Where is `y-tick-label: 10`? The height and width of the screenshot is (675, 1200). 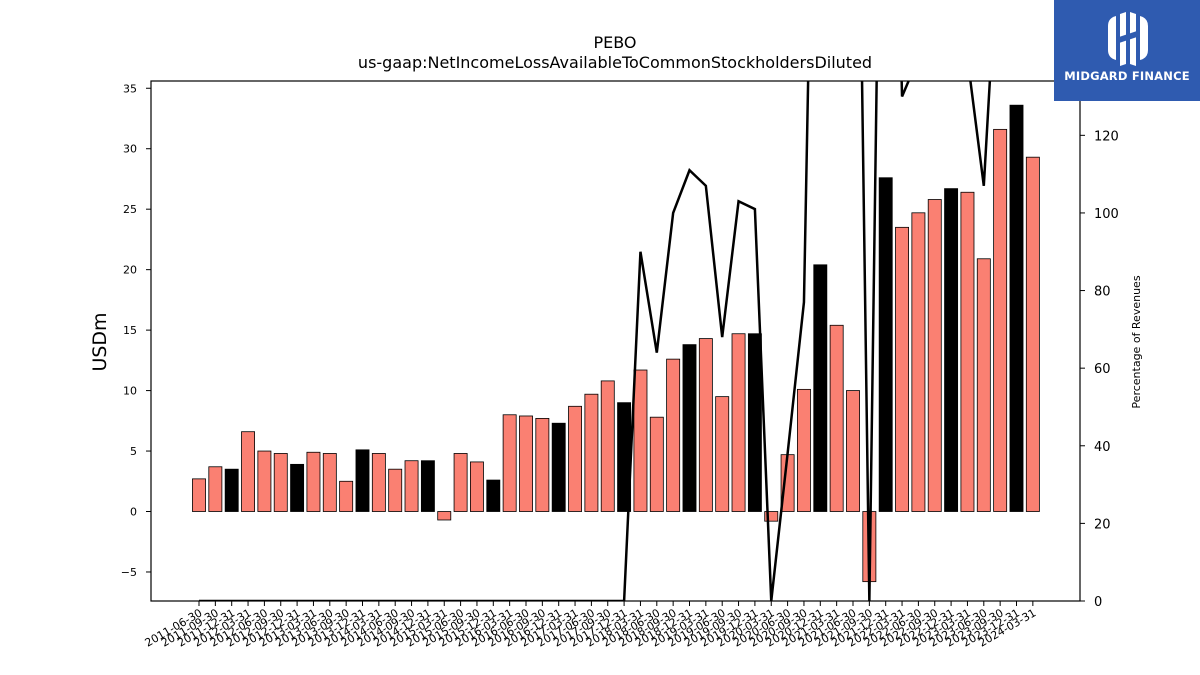
y-tick-label: 10 is located at coordinates (130, 391).